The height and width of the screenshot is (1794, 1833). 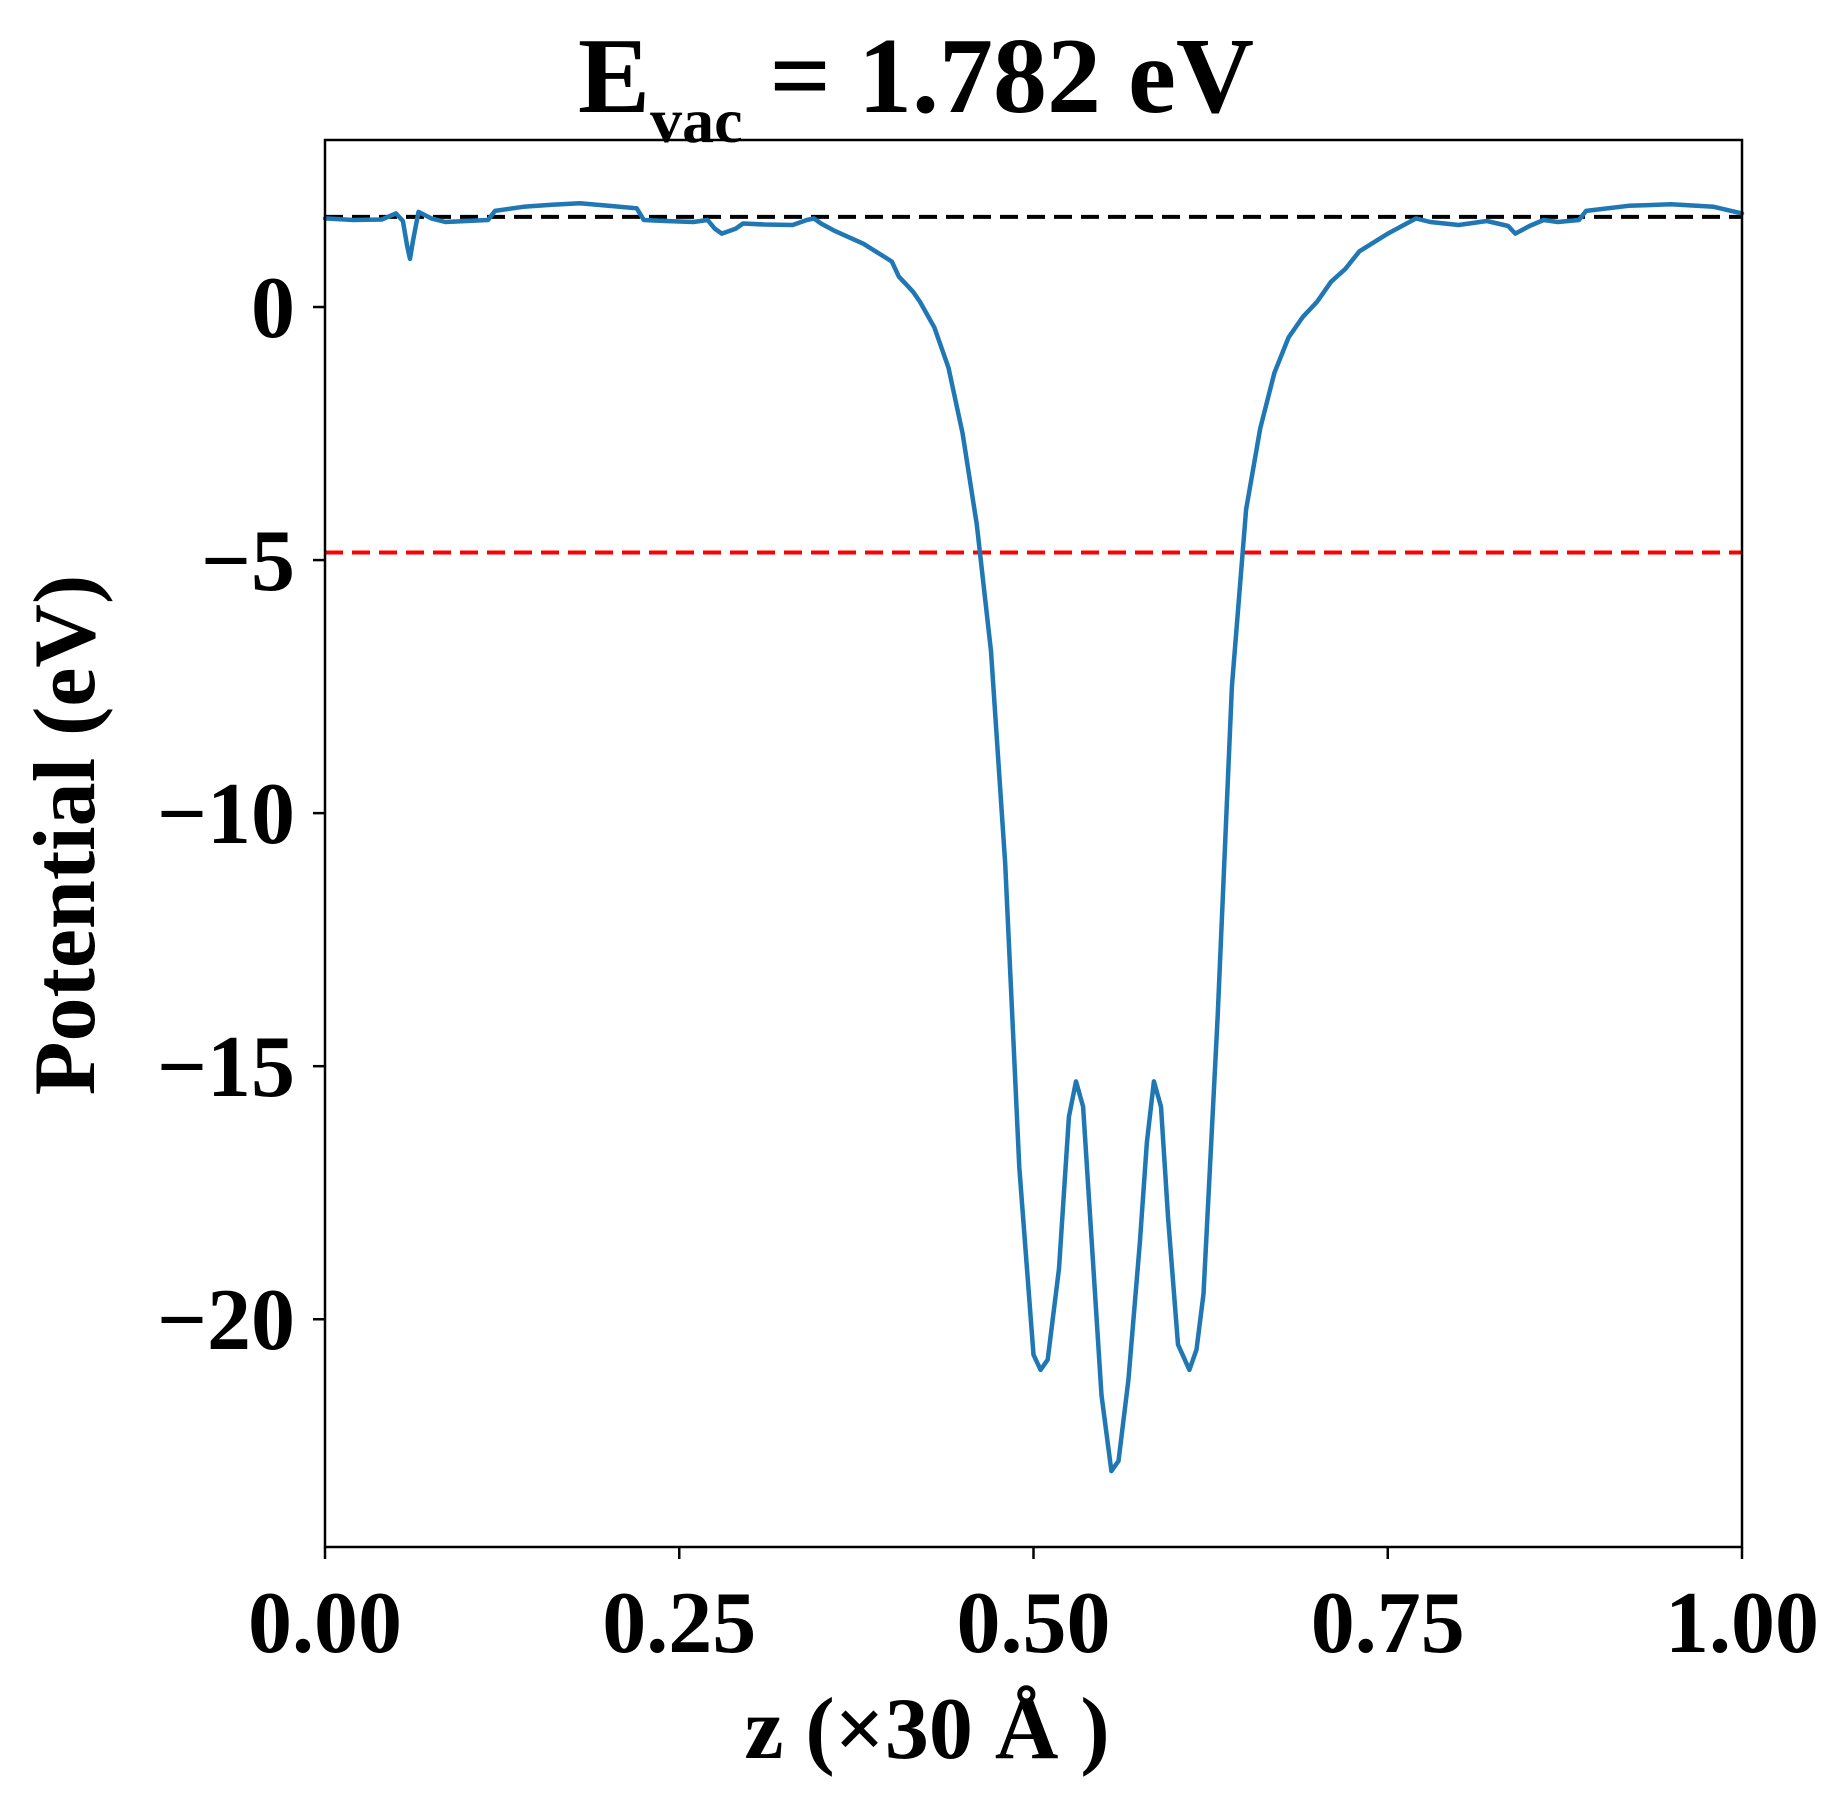 I want to click on x-tick-label: 0.75, so click(x=1388, y=1623).